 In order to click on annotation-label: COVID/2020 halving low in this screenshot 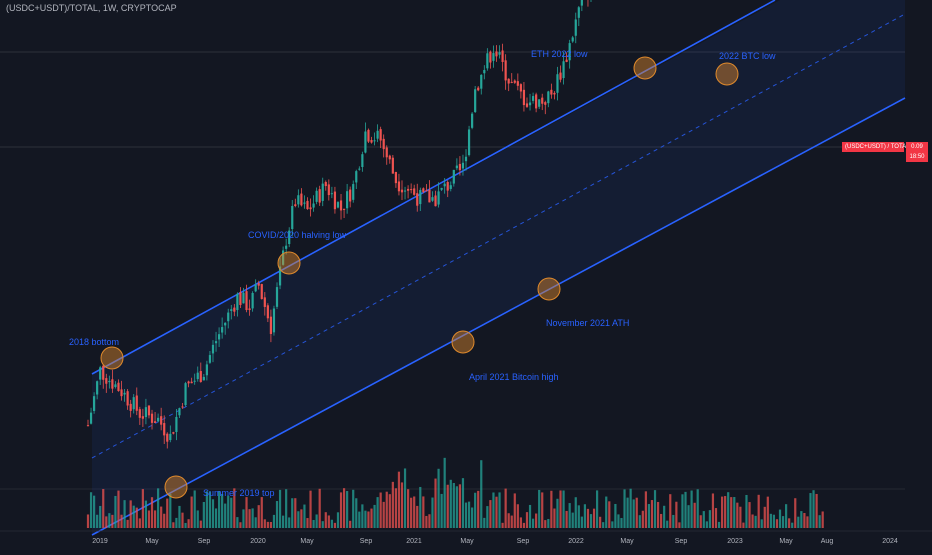, I will do `click(297, 235)`.